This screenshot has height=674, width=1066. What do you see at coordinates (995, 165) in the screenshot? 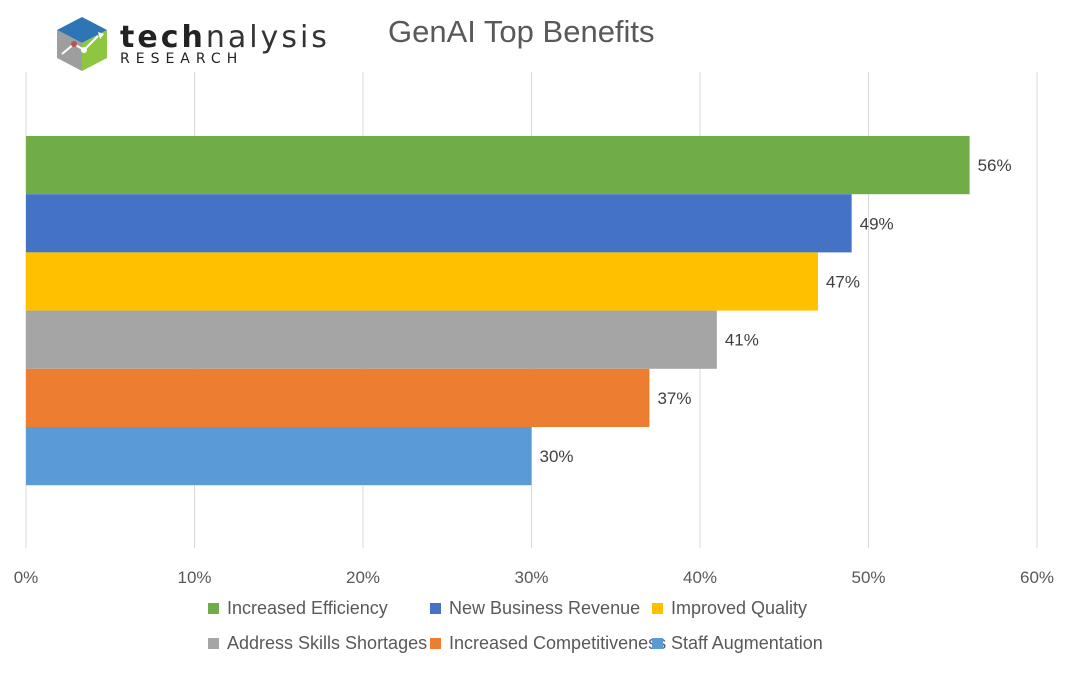
I see `bar-data-label: 56%` at bounding box center [995, 165].